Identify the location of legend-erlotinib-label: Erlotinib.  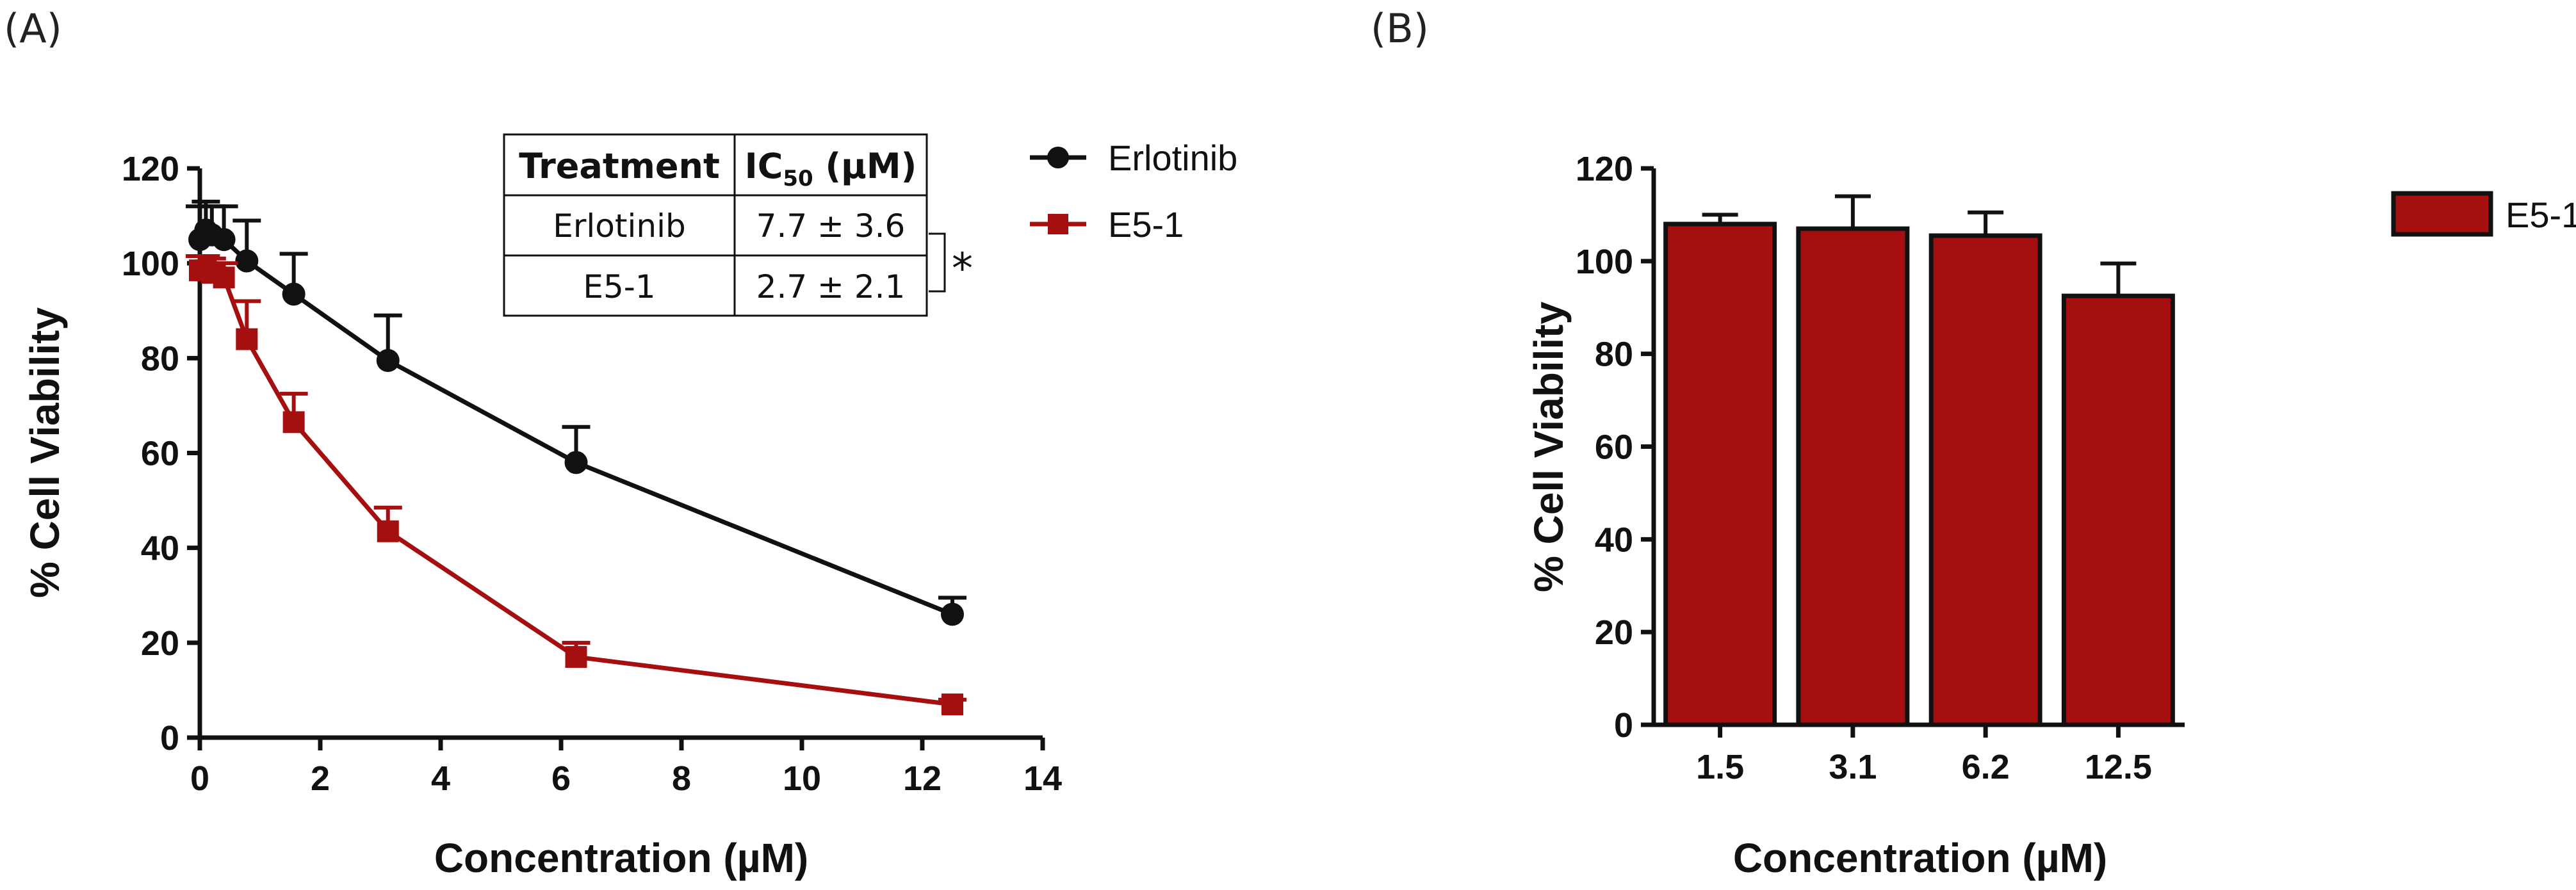
(1172, 158).